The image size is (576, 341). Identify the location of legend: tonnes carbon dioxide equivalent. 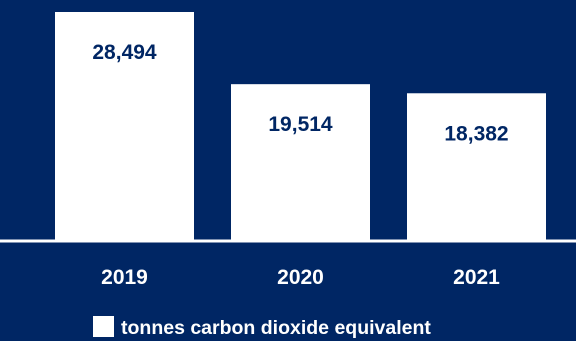
(262, 327).